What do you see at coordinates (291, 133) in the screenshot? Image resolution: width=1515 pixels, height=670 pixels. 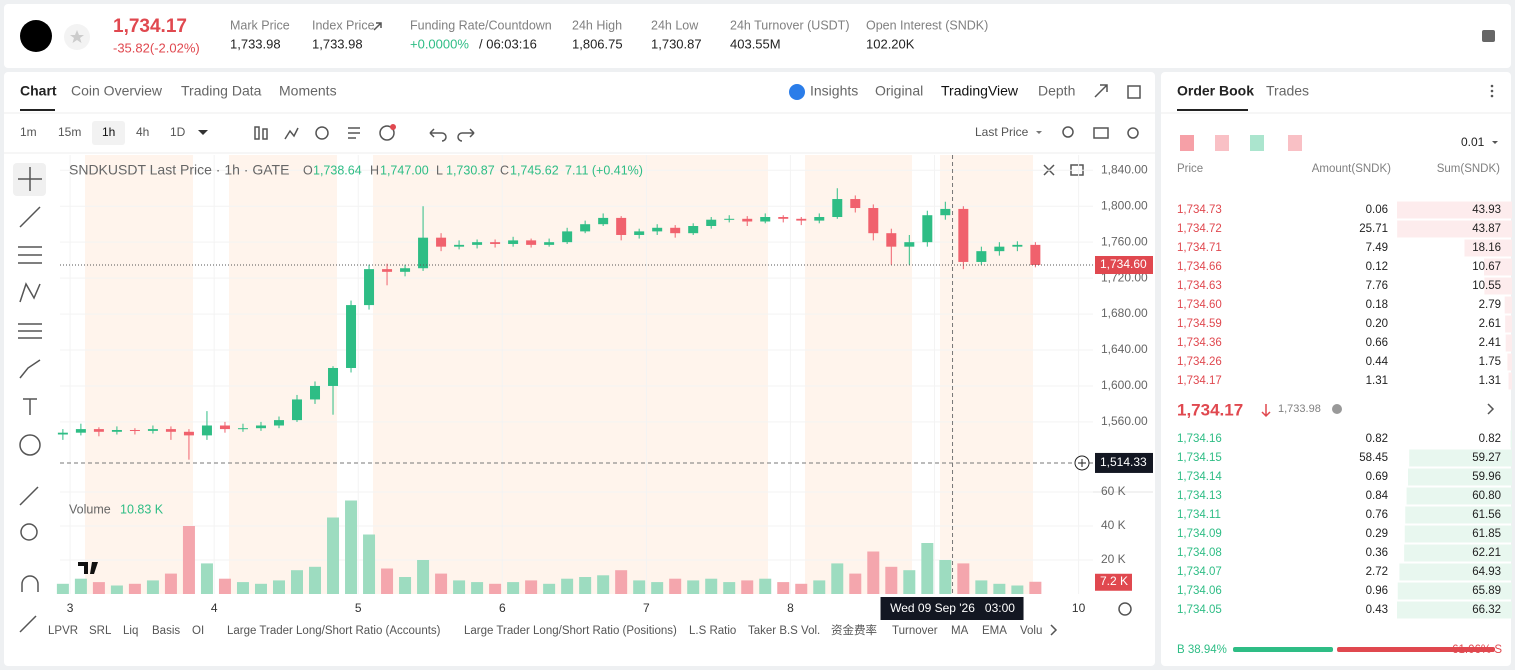 I see `indicator-icon` at bounding box center [291, 133].